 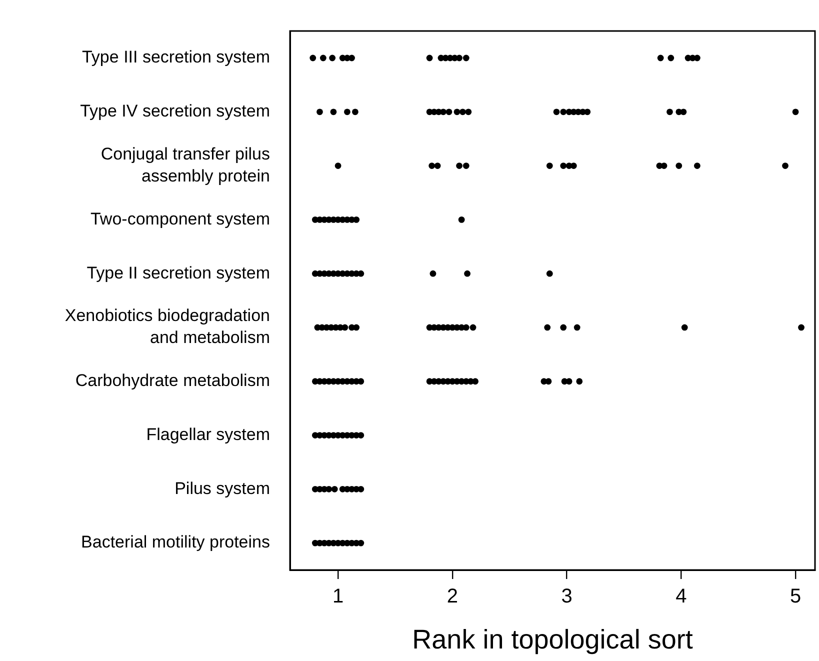 I want to click on x-axis-title: Rank in topological sort, so click(x=553, y=639).